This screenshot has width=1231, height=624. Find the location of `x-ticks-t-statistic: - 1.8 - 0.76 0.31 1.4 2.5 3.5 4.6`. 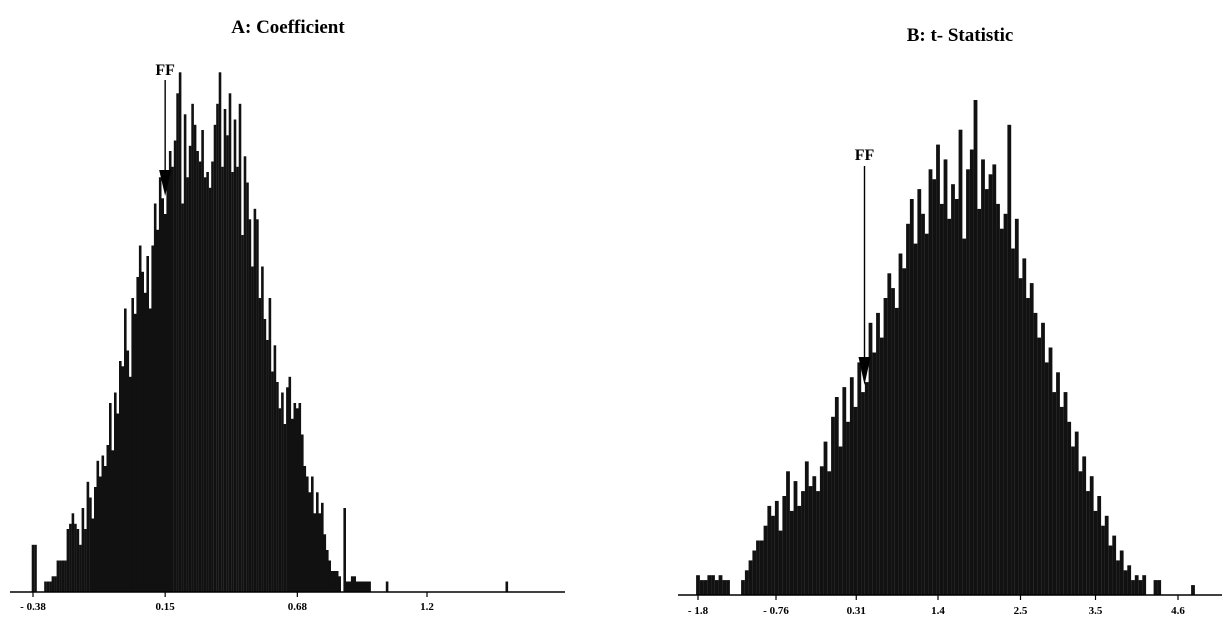

x-ticks-t-statistic: - 1.8 - 0.76 0.31 1.4 2.5 3.5 4.6 is located at coordinates (936, 606).